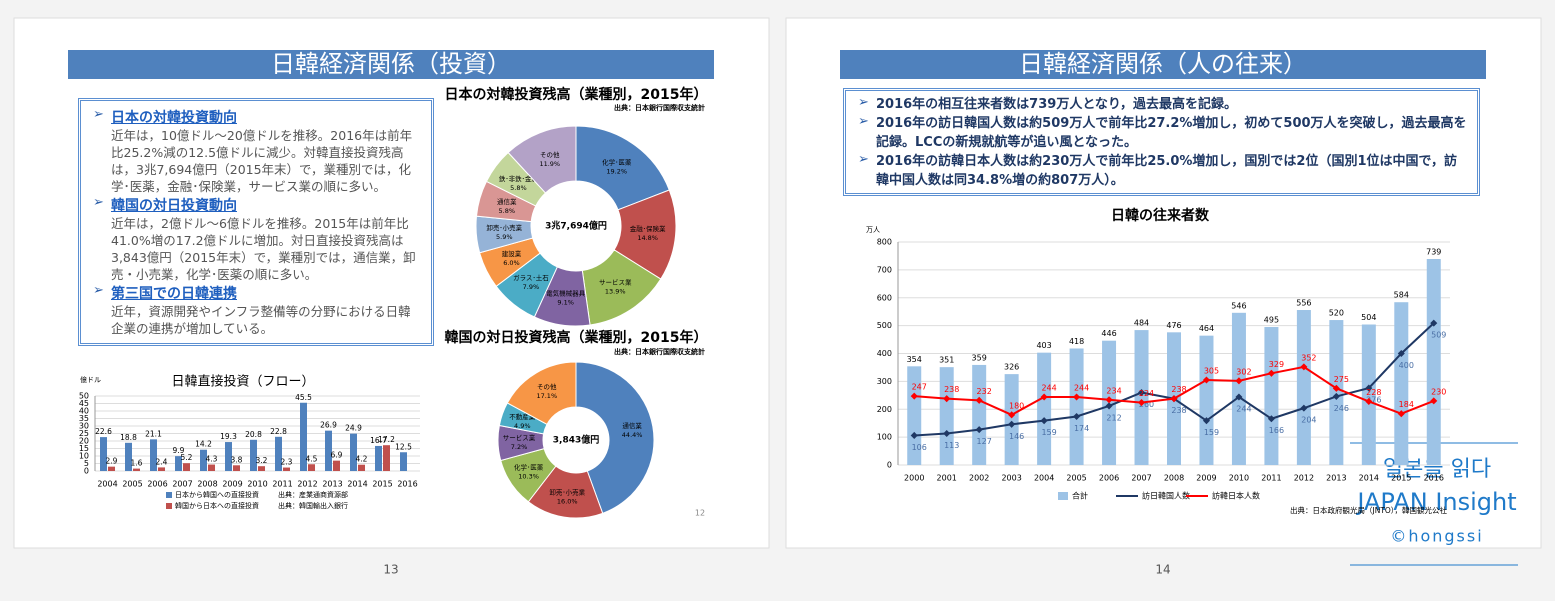 The width and height of the screenshot is (1555, 601). What do you see at coordinates (403, 446) in the screenshot?
I see `data-label: 12.5` at bounding box center [403, 446].